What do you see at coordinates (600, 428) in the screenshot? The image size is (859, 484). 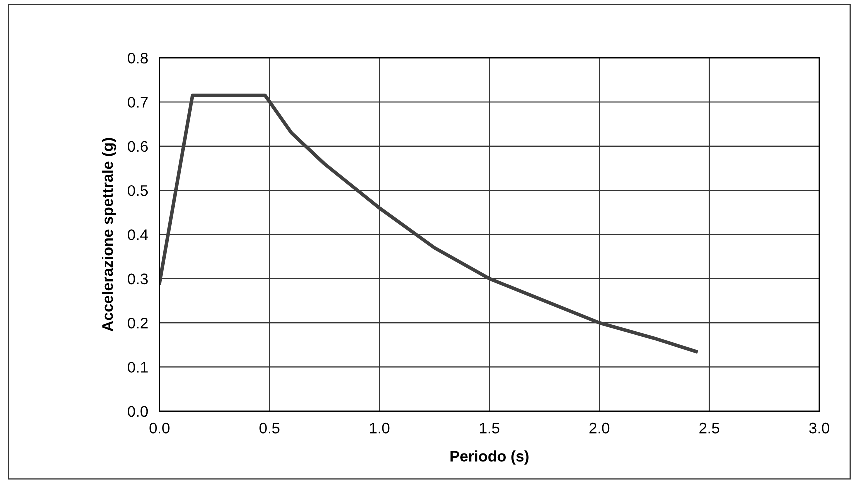 I see `x-tick-label: 2.0` at bounding box center [600, 428].